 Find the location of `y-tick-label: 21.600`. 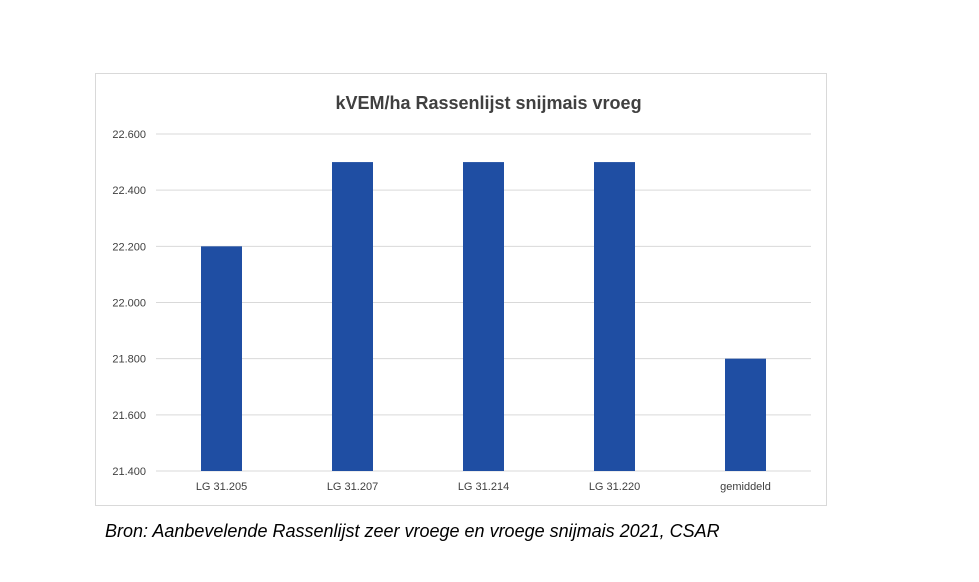

y-tick-label: 21.600 is located at coordinates (129, 416).